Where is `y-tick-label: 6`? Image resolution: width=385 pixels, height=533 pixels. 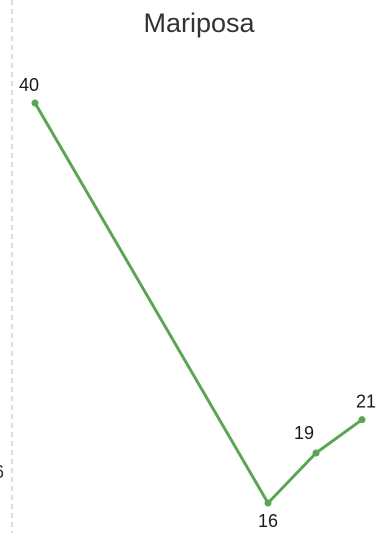
y-tick-label: 6 is located at coordinates (2, 472).